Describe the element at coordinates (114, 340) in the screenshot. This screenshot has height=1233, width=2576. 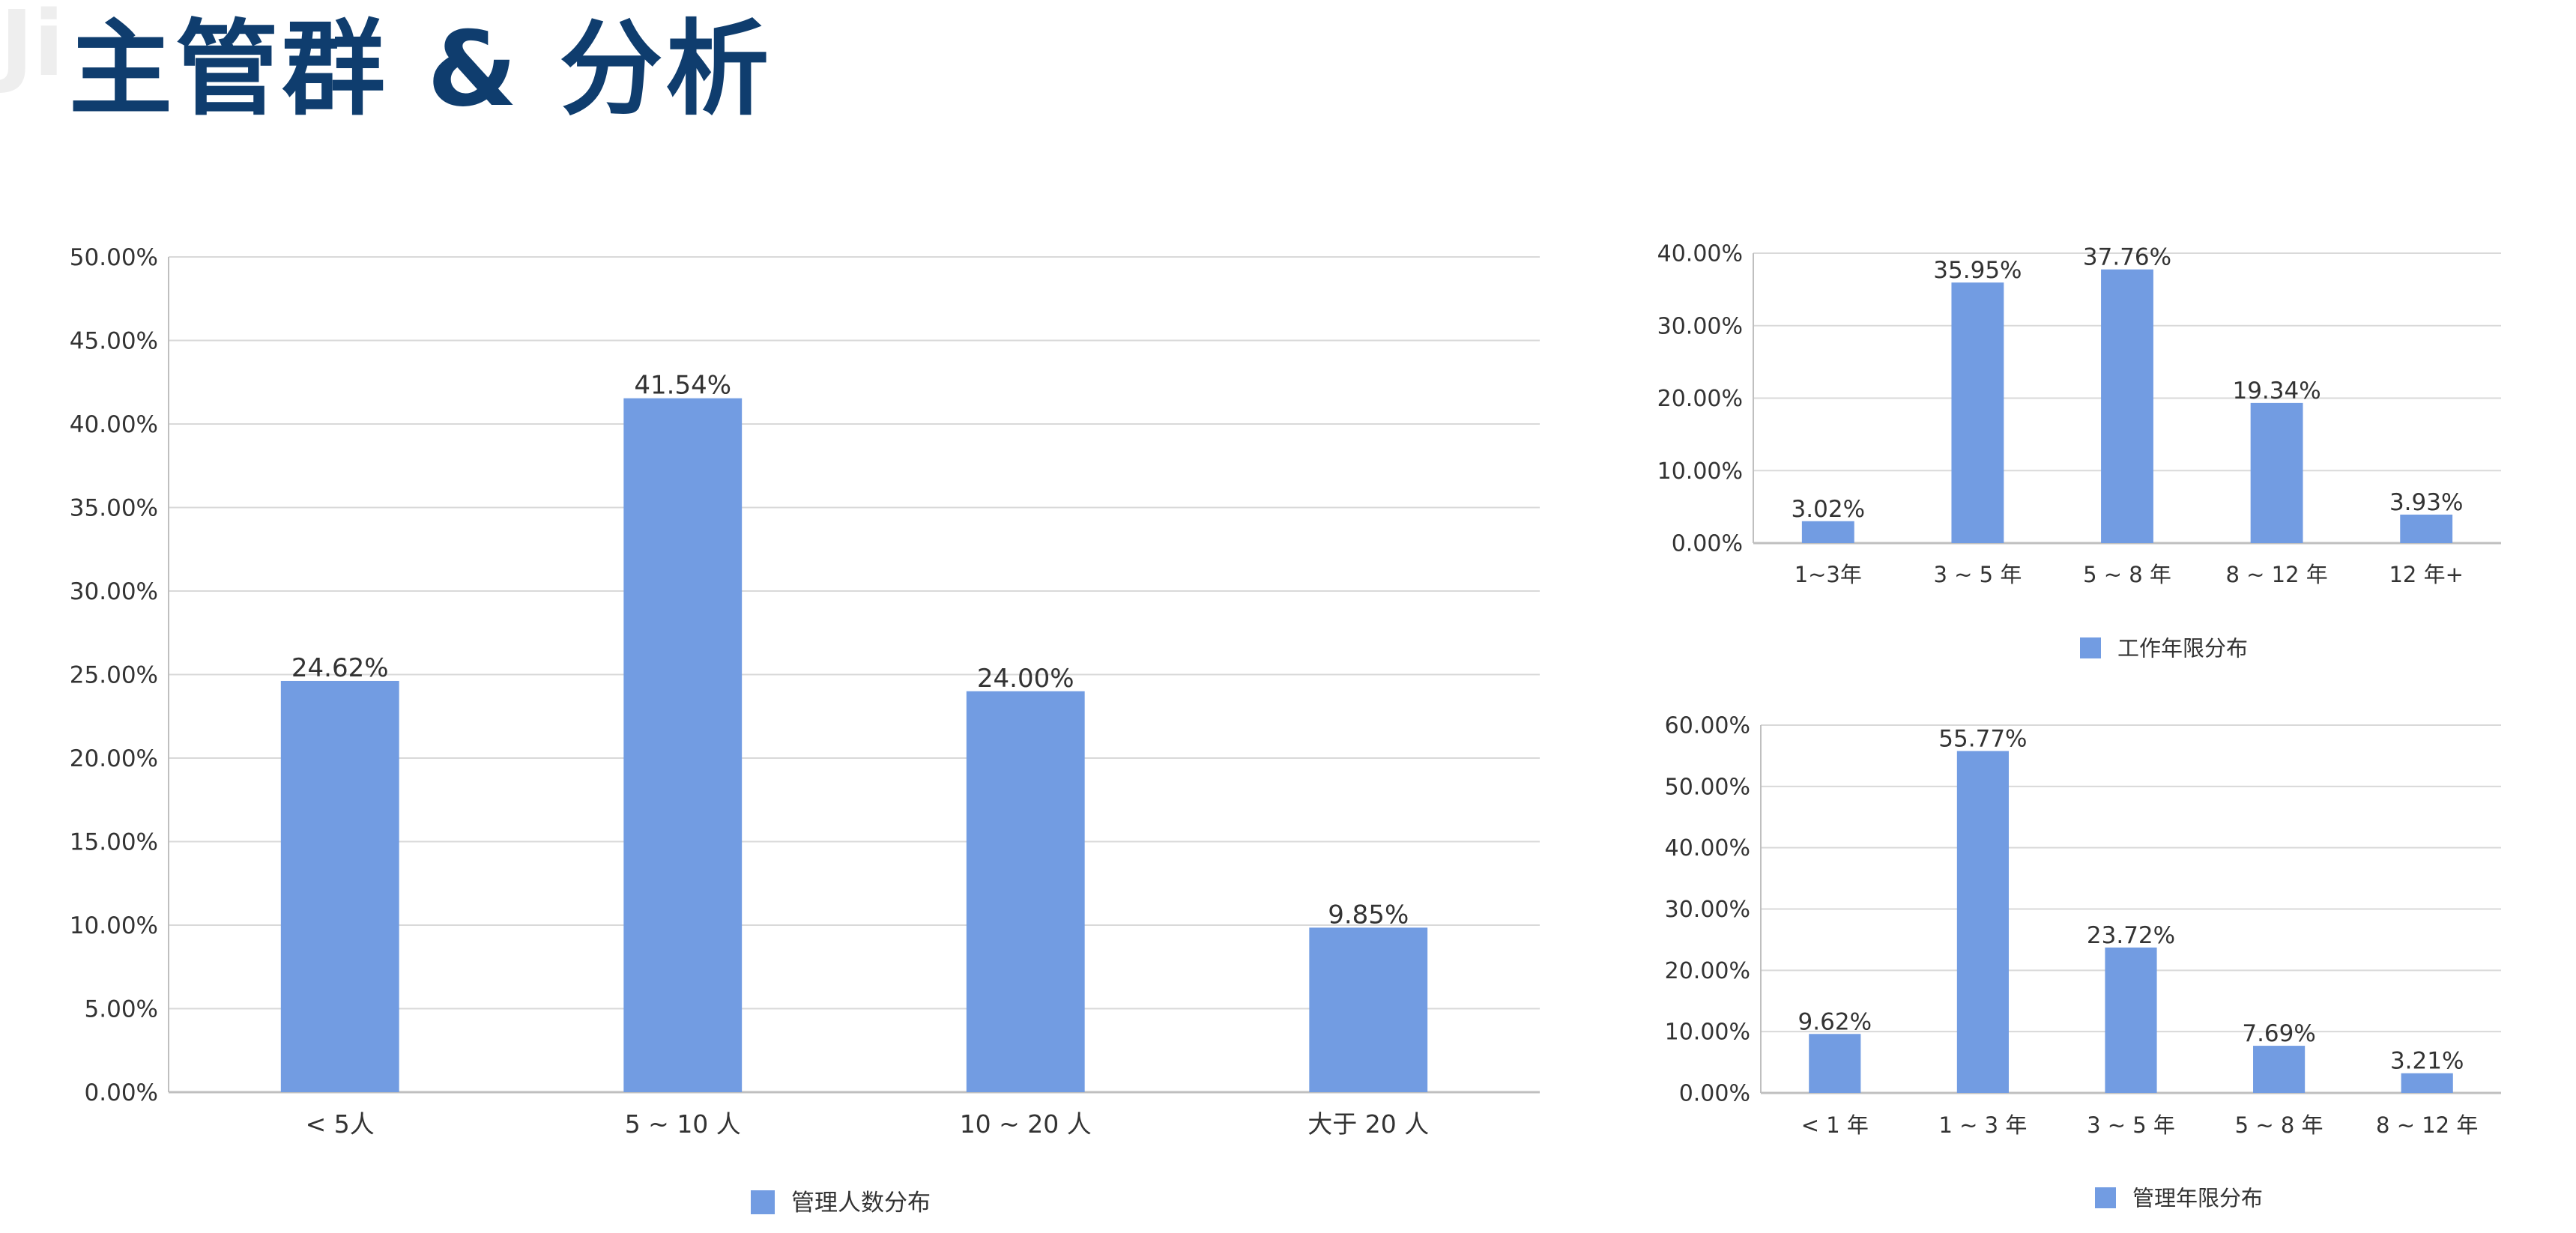
I see `y-tick-label: 45.00%` at that location.